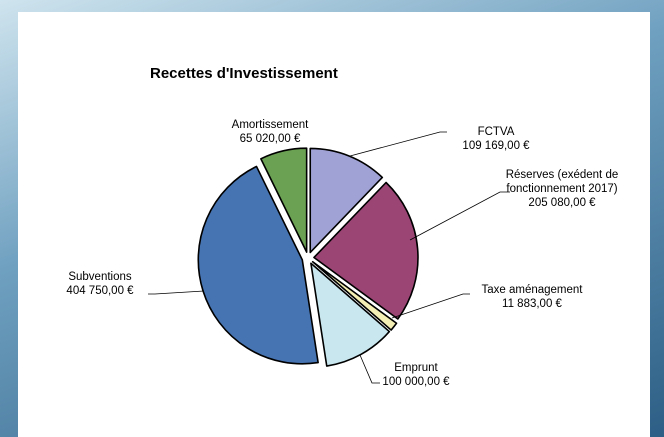  What do you see at coordinates (244, 73) in the screenshot?
I see `chart-title: Recettes d'Investissement` at bounding box center [244, 73].